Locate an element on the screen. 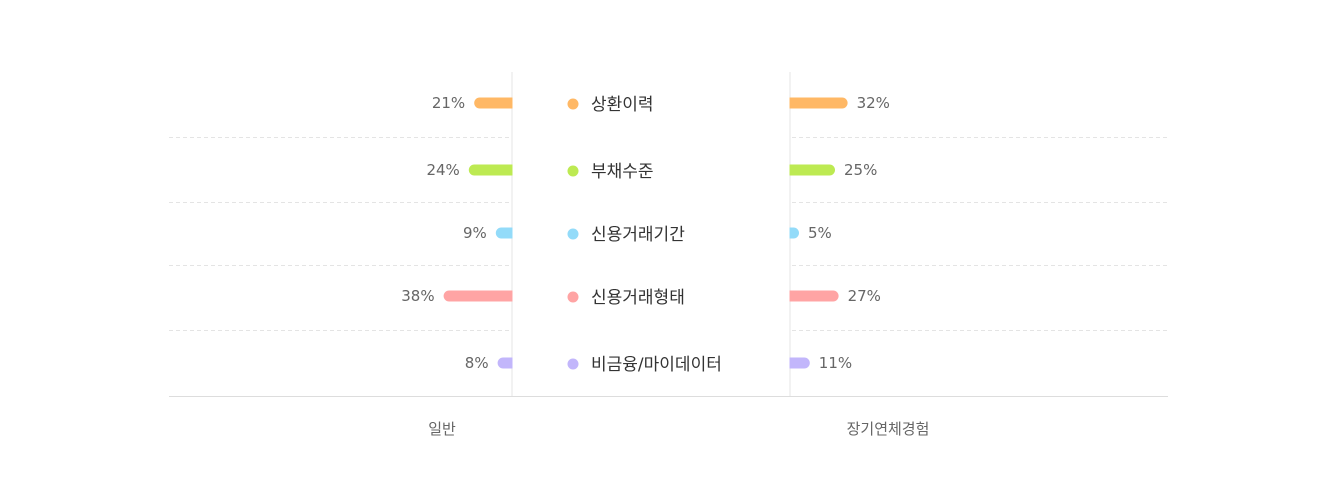  group-label-right: 장기연체경험 is located at coordinates (888, 429).